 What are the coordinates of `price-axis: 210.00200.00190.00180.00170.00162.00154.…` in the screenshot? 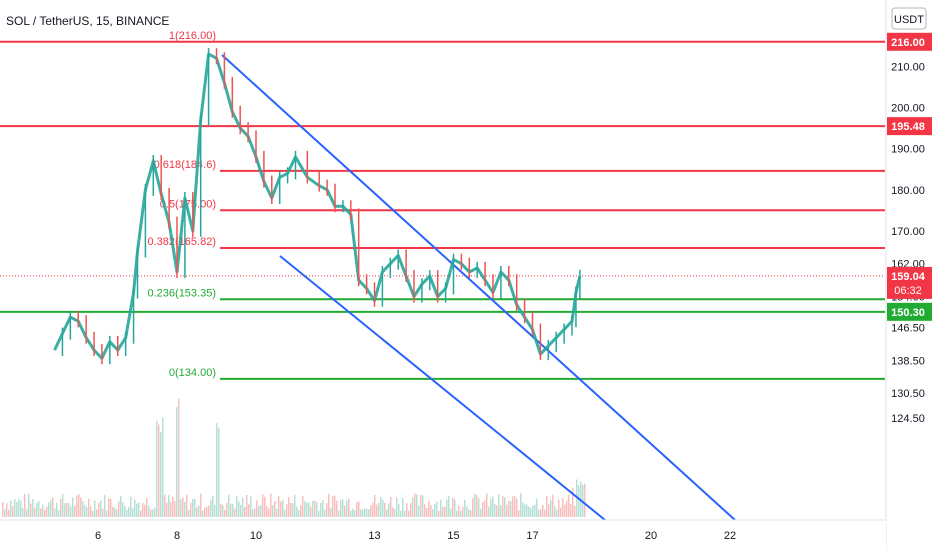 It's located at (908, 275).